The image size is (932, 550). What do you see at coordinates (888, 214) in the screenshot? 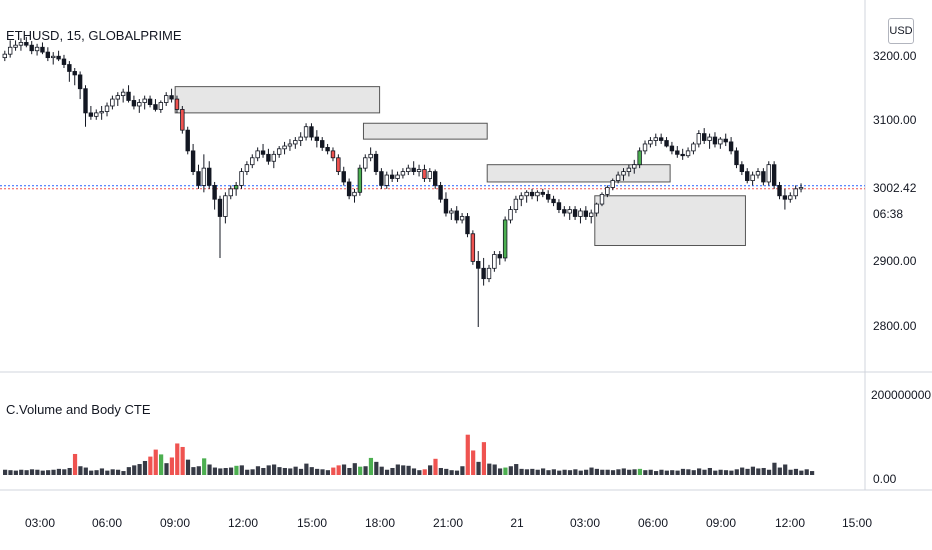
I see `bar-countdown-label: 06:38` at bounding box center [888, 214].